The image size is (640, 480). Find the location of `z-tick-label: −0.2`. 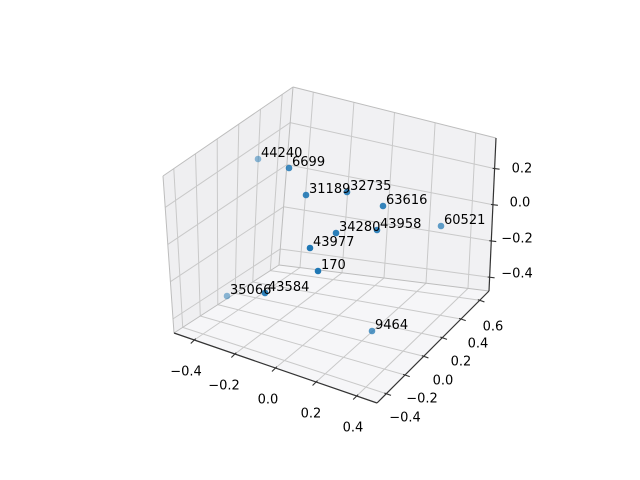

z-tick-label: −0.2 is located at coordinates (517, 239).